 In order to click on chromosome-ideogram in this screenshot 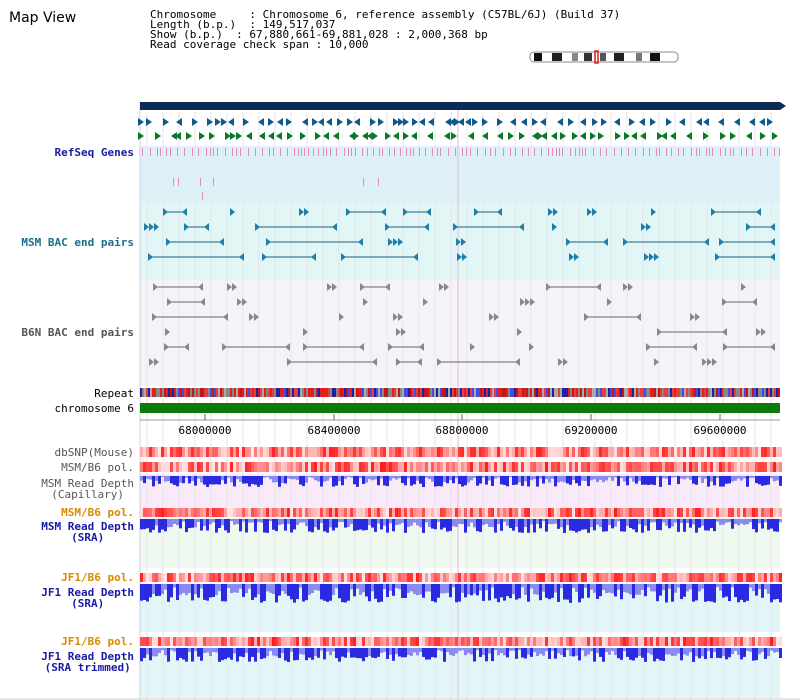, I will do `click(604, 57)`.